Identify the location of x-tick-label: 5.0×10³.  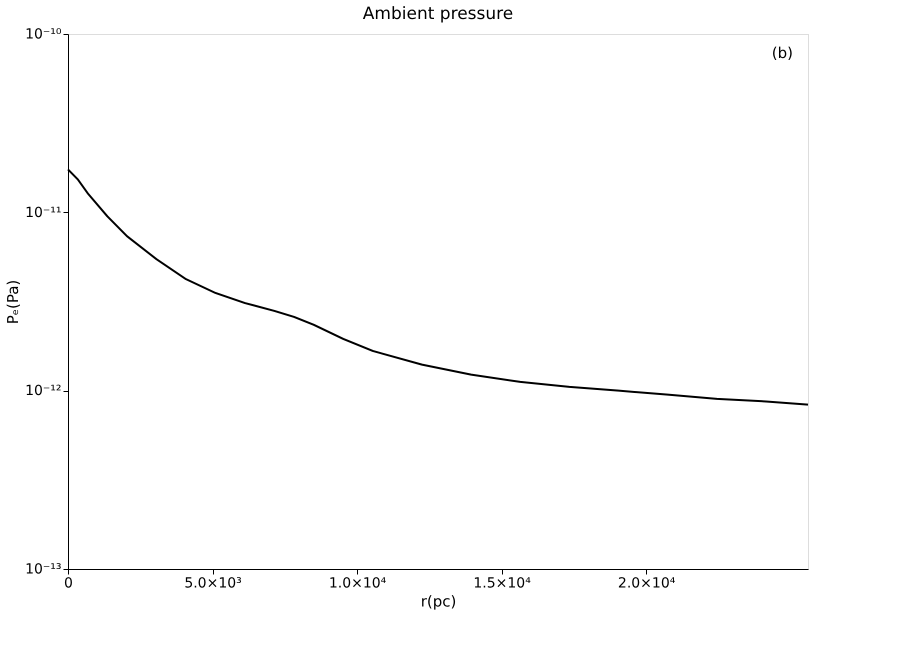
(213, 584).